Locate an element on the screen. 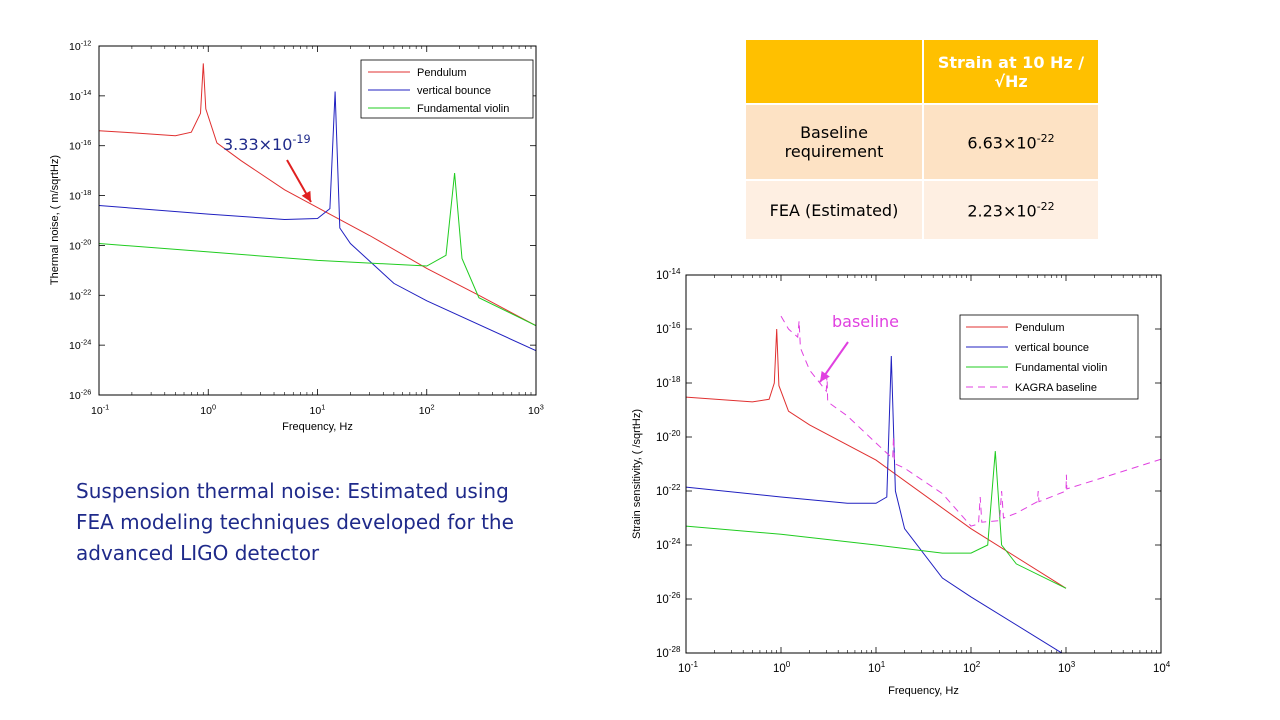 Image resolution: width=1280 pixels, height=720 pixels. table-row-fea: FEA (Estimated) 2.23×10⁻²² is located at coordinates (922, 210).